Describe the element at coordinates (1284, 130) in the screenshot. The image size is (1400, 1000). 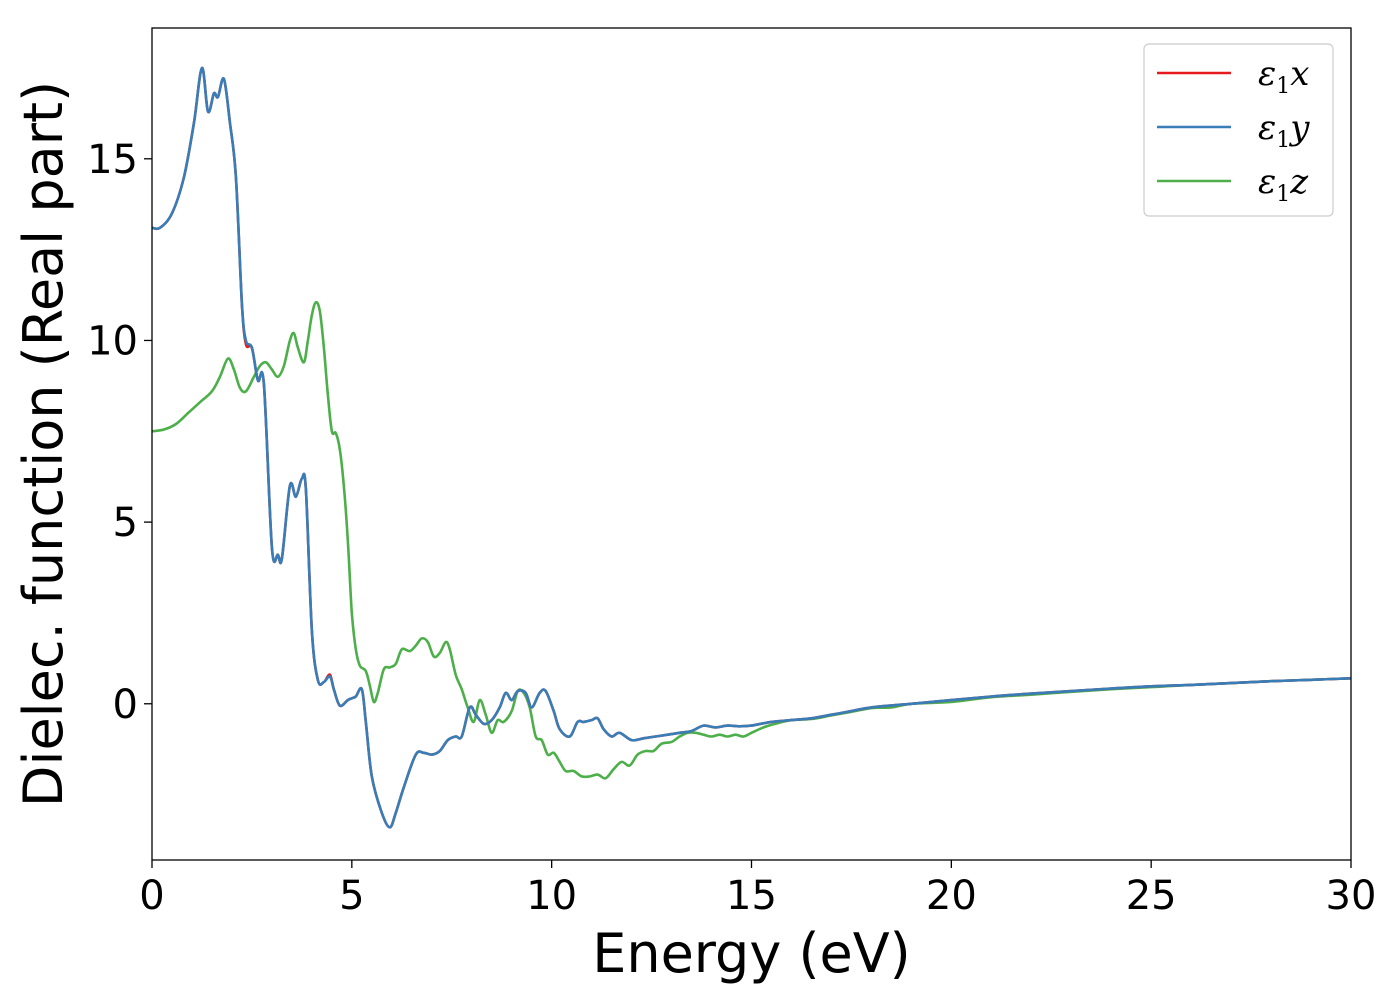
I see `legend-label: ε1y` at that location.